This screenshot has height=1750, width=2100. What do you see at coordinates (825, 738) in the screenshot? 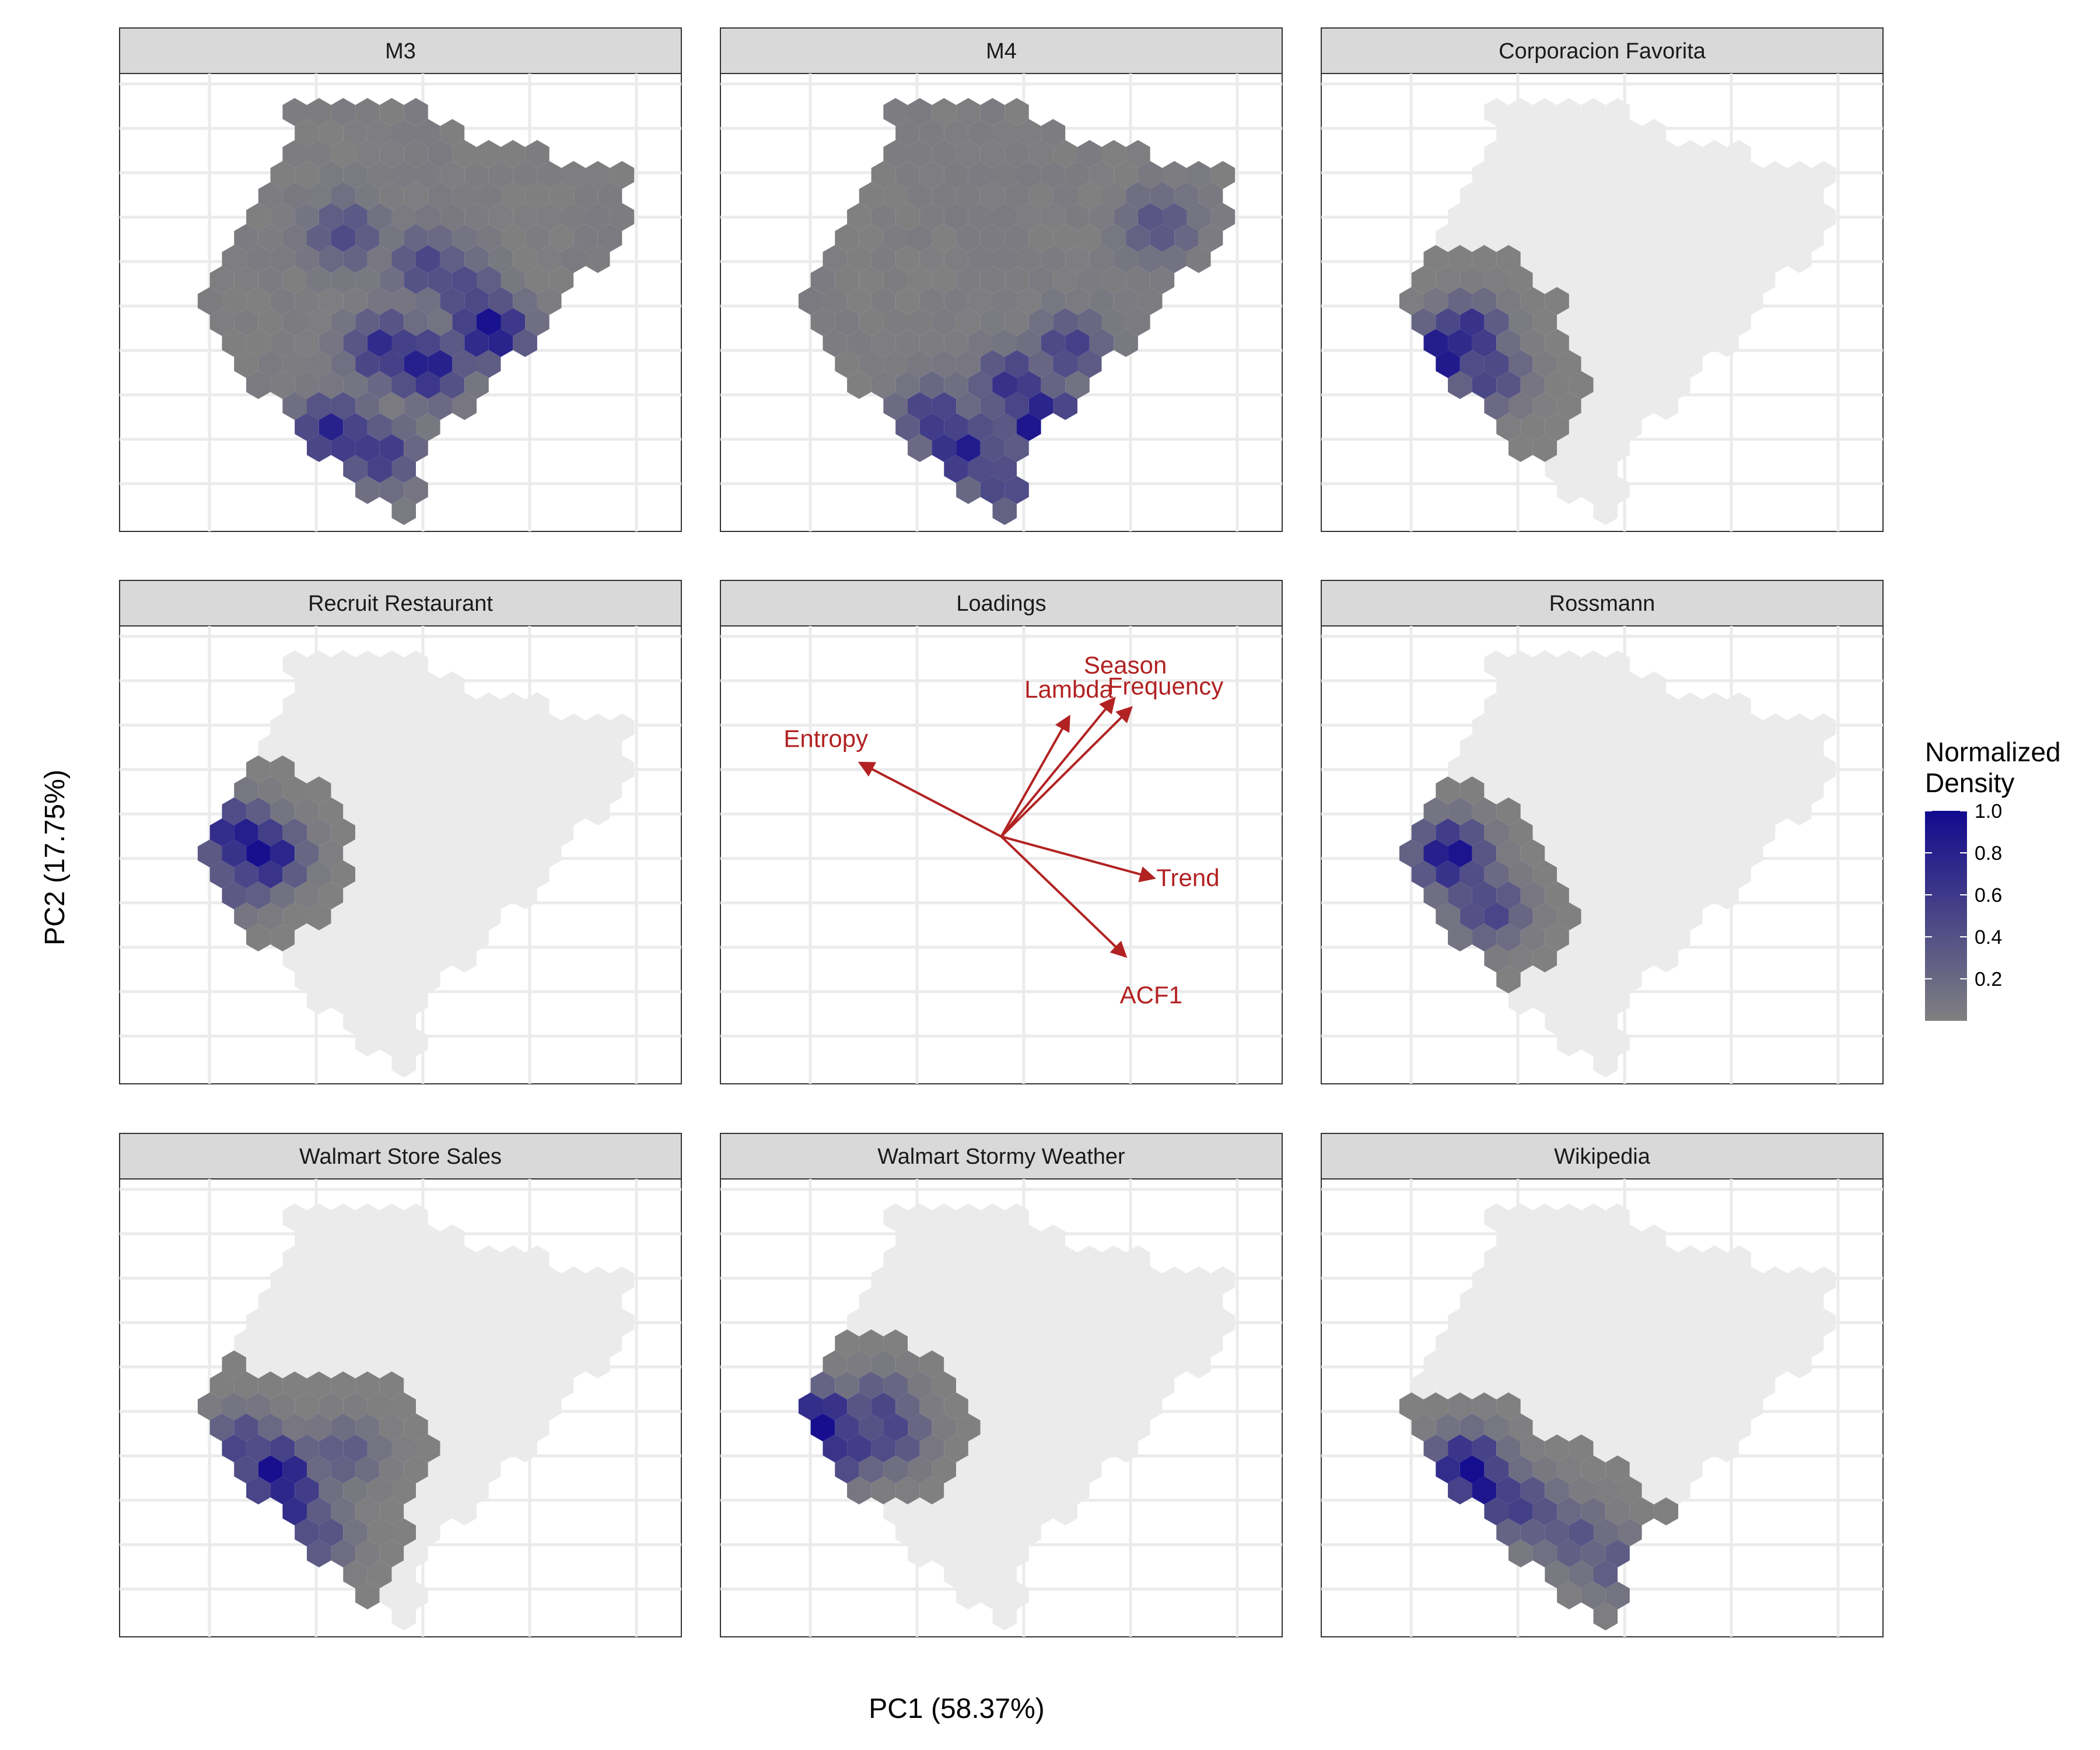
I see `loading-label-entropy: Entropy` at bounding box center [825, 738].